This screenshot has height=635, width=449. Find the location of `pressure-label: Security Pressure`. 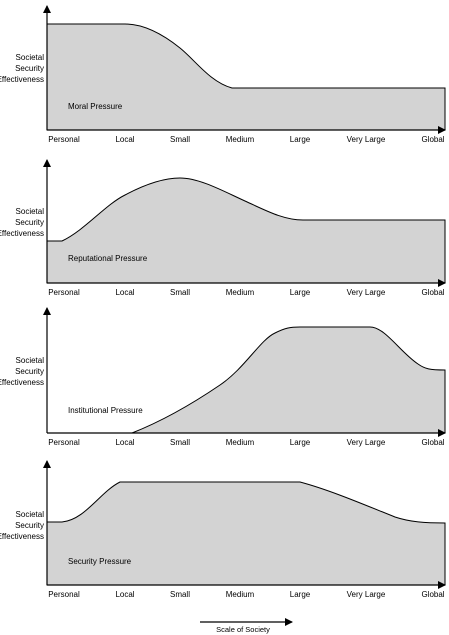

pressure-label: Security Pressure is located at coordinates (100, 561).